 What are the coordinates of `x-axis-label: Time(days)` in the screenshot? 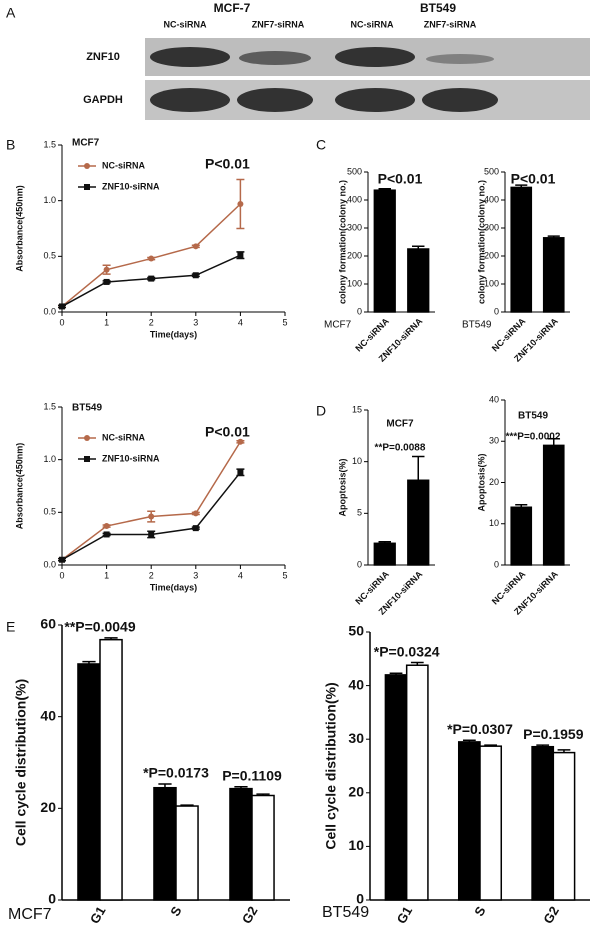 It's located at (173, 334).